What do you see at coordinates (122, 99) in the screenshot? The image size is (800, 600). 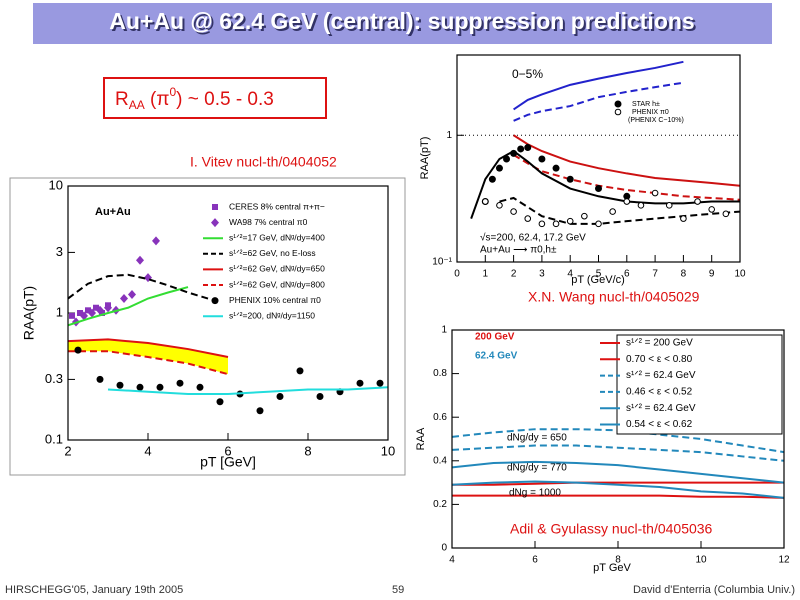 I see `t: R` at bounding box center [122, 99].